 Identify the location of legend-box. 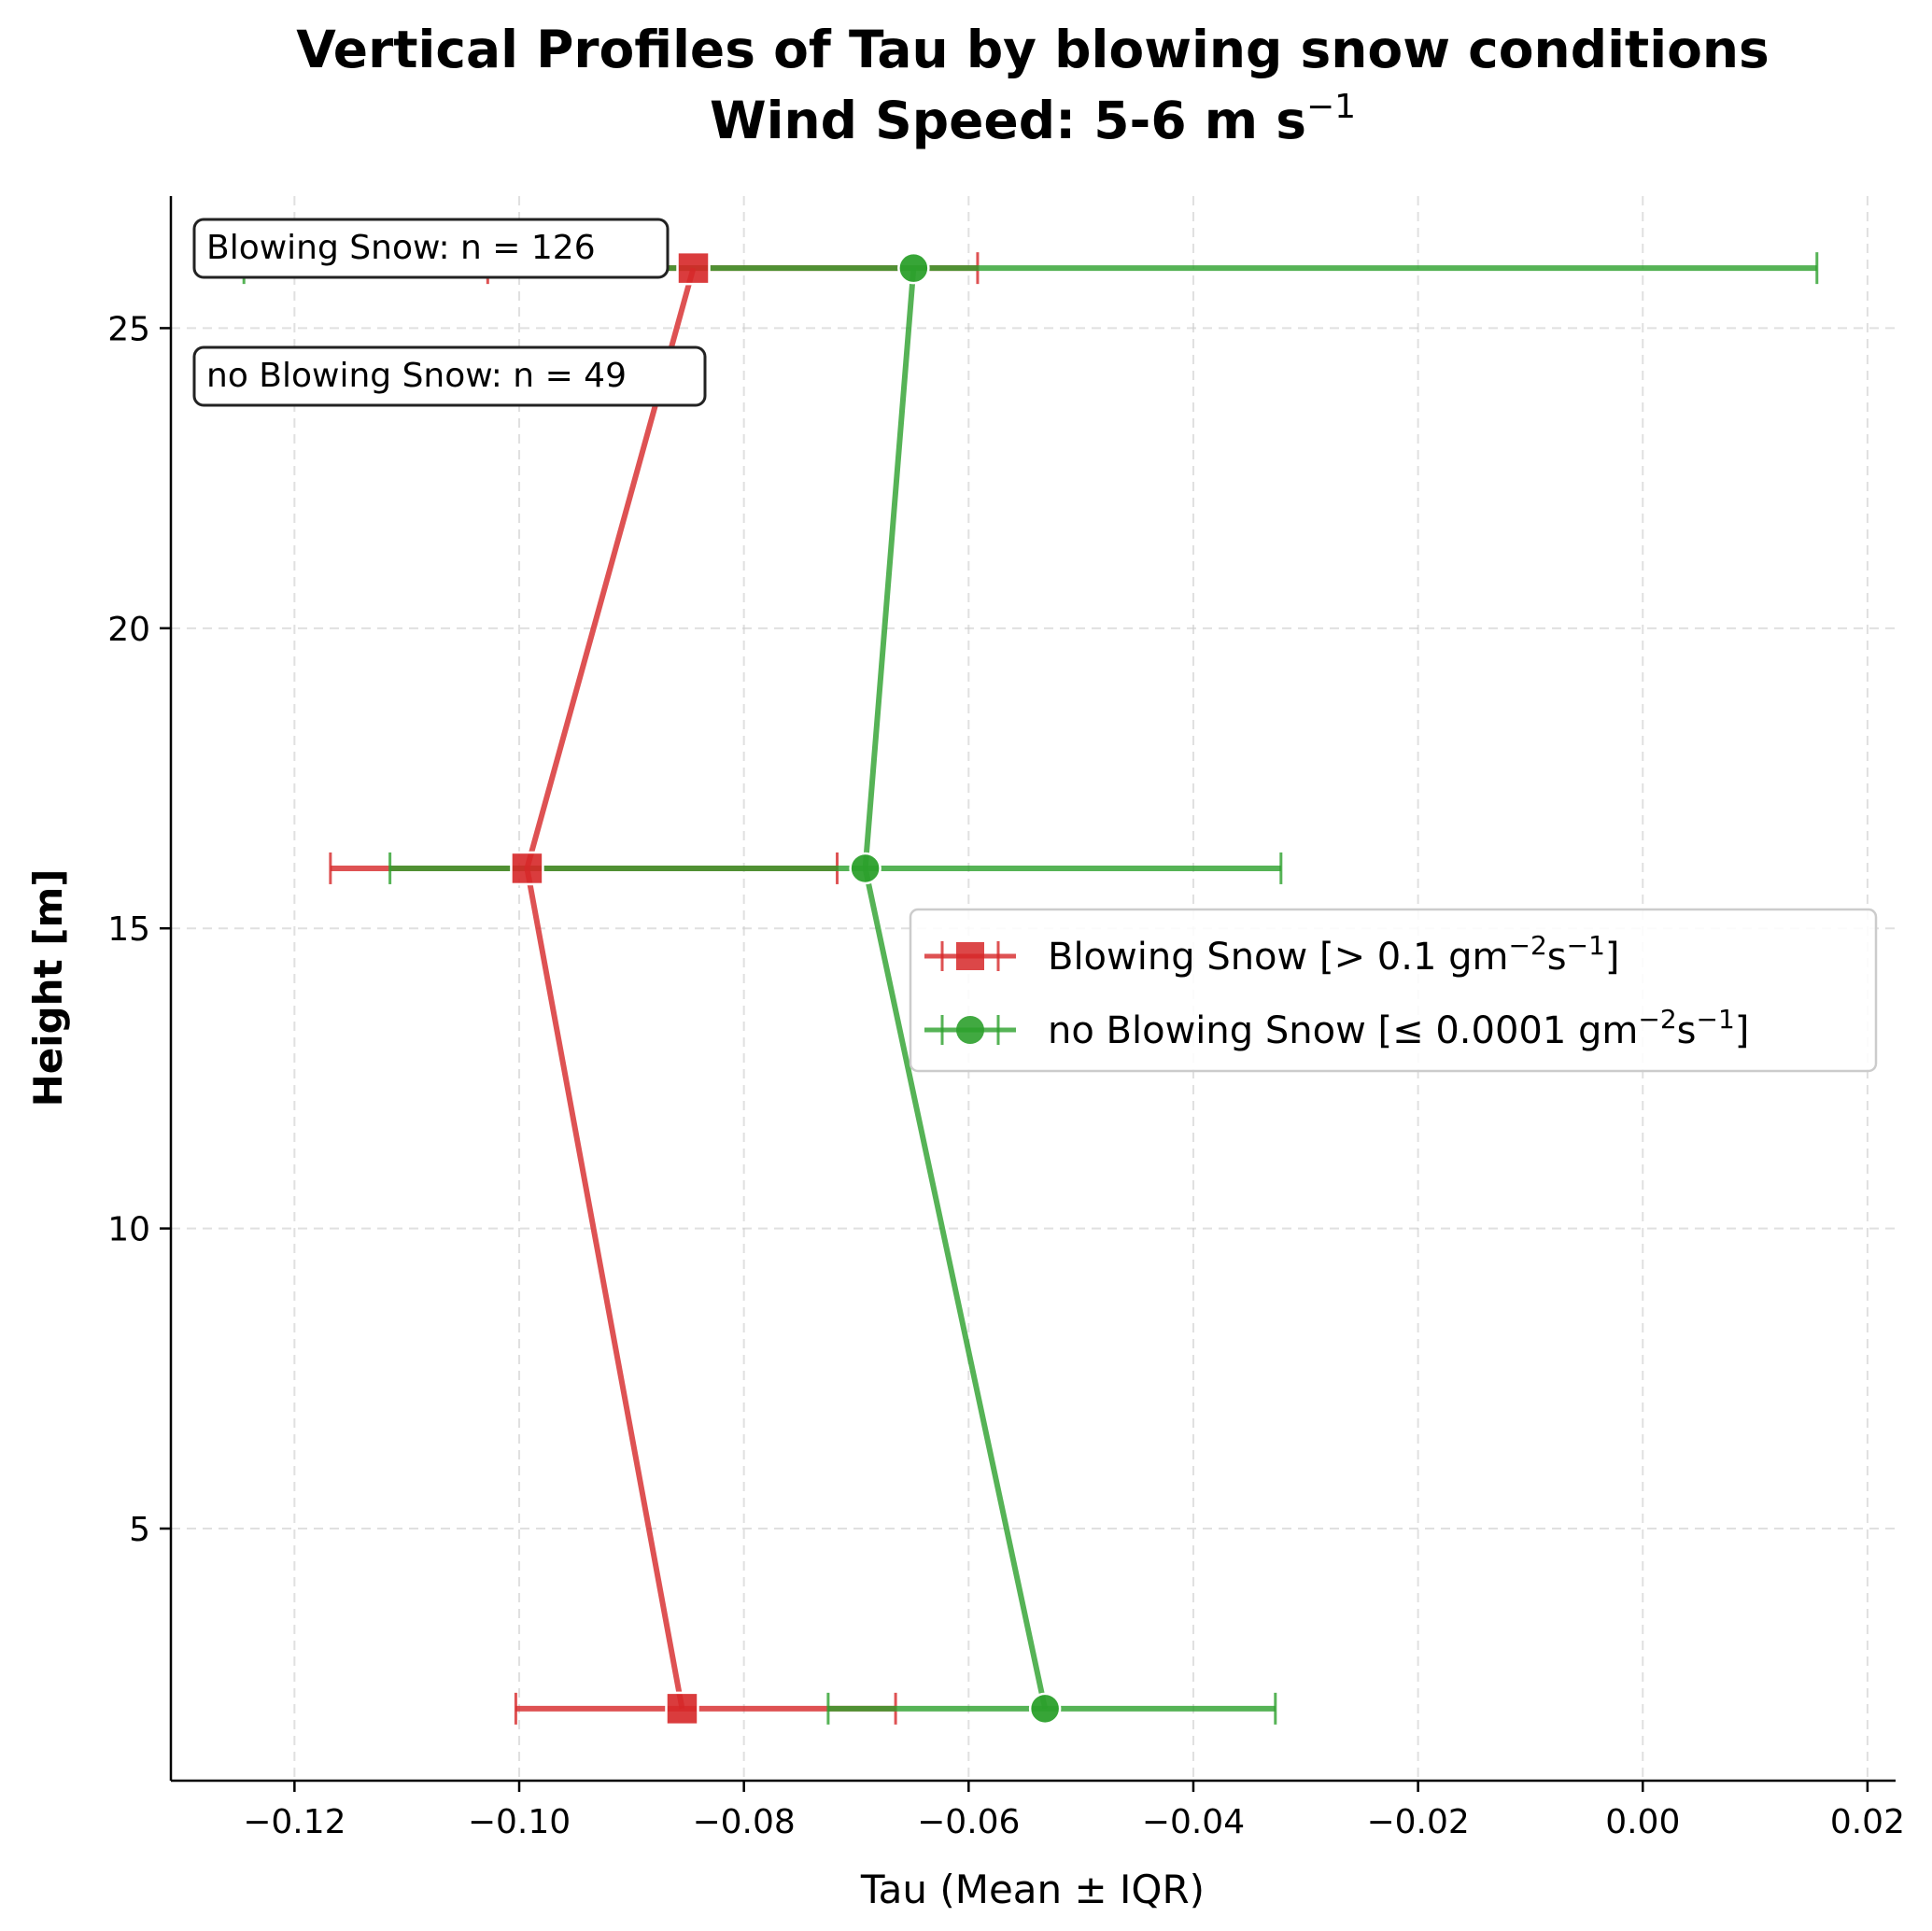
(1393, 991).